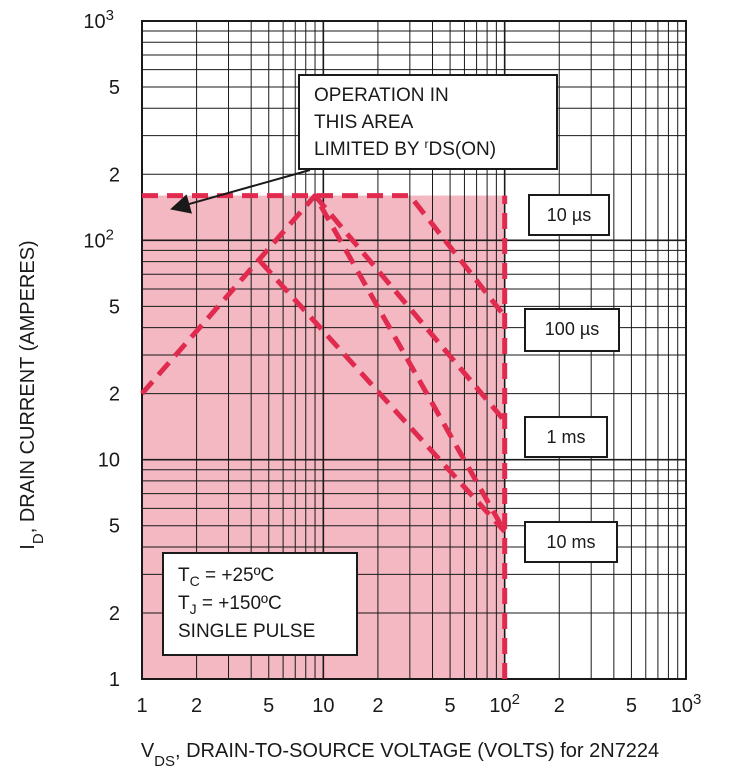 This screenshot has height=769, width=756. I want to click on rds-annotation-line-3: LIMITED BY rDS(ON), so click(405, 148).